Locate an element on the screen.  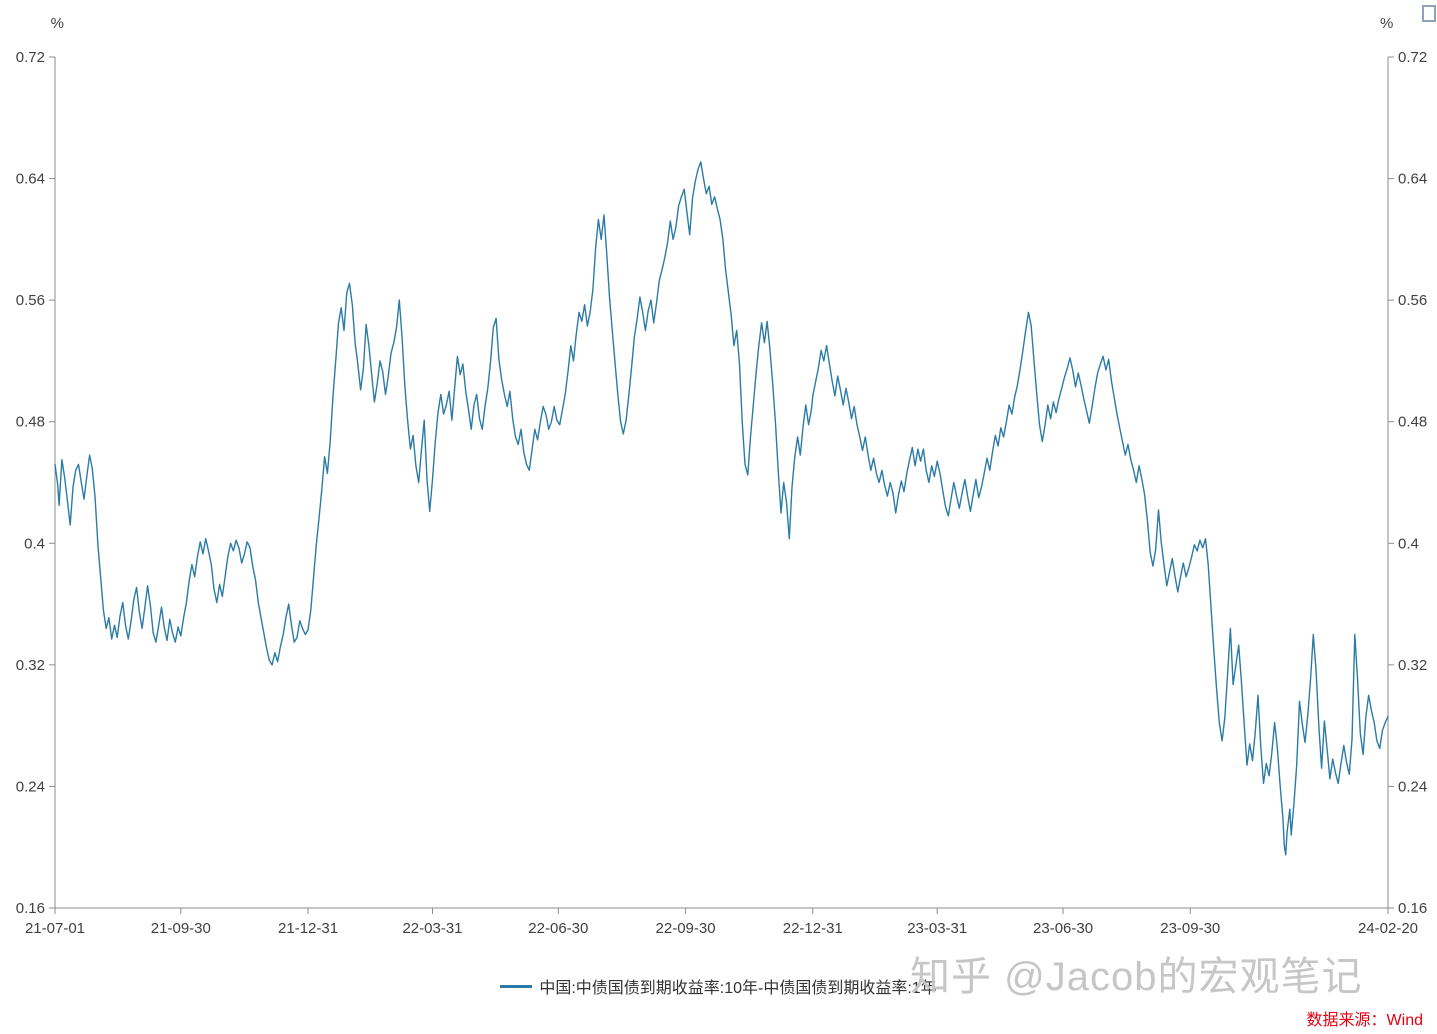
y-tick-label-left: 0.32 is located at coordinates (30, 665).